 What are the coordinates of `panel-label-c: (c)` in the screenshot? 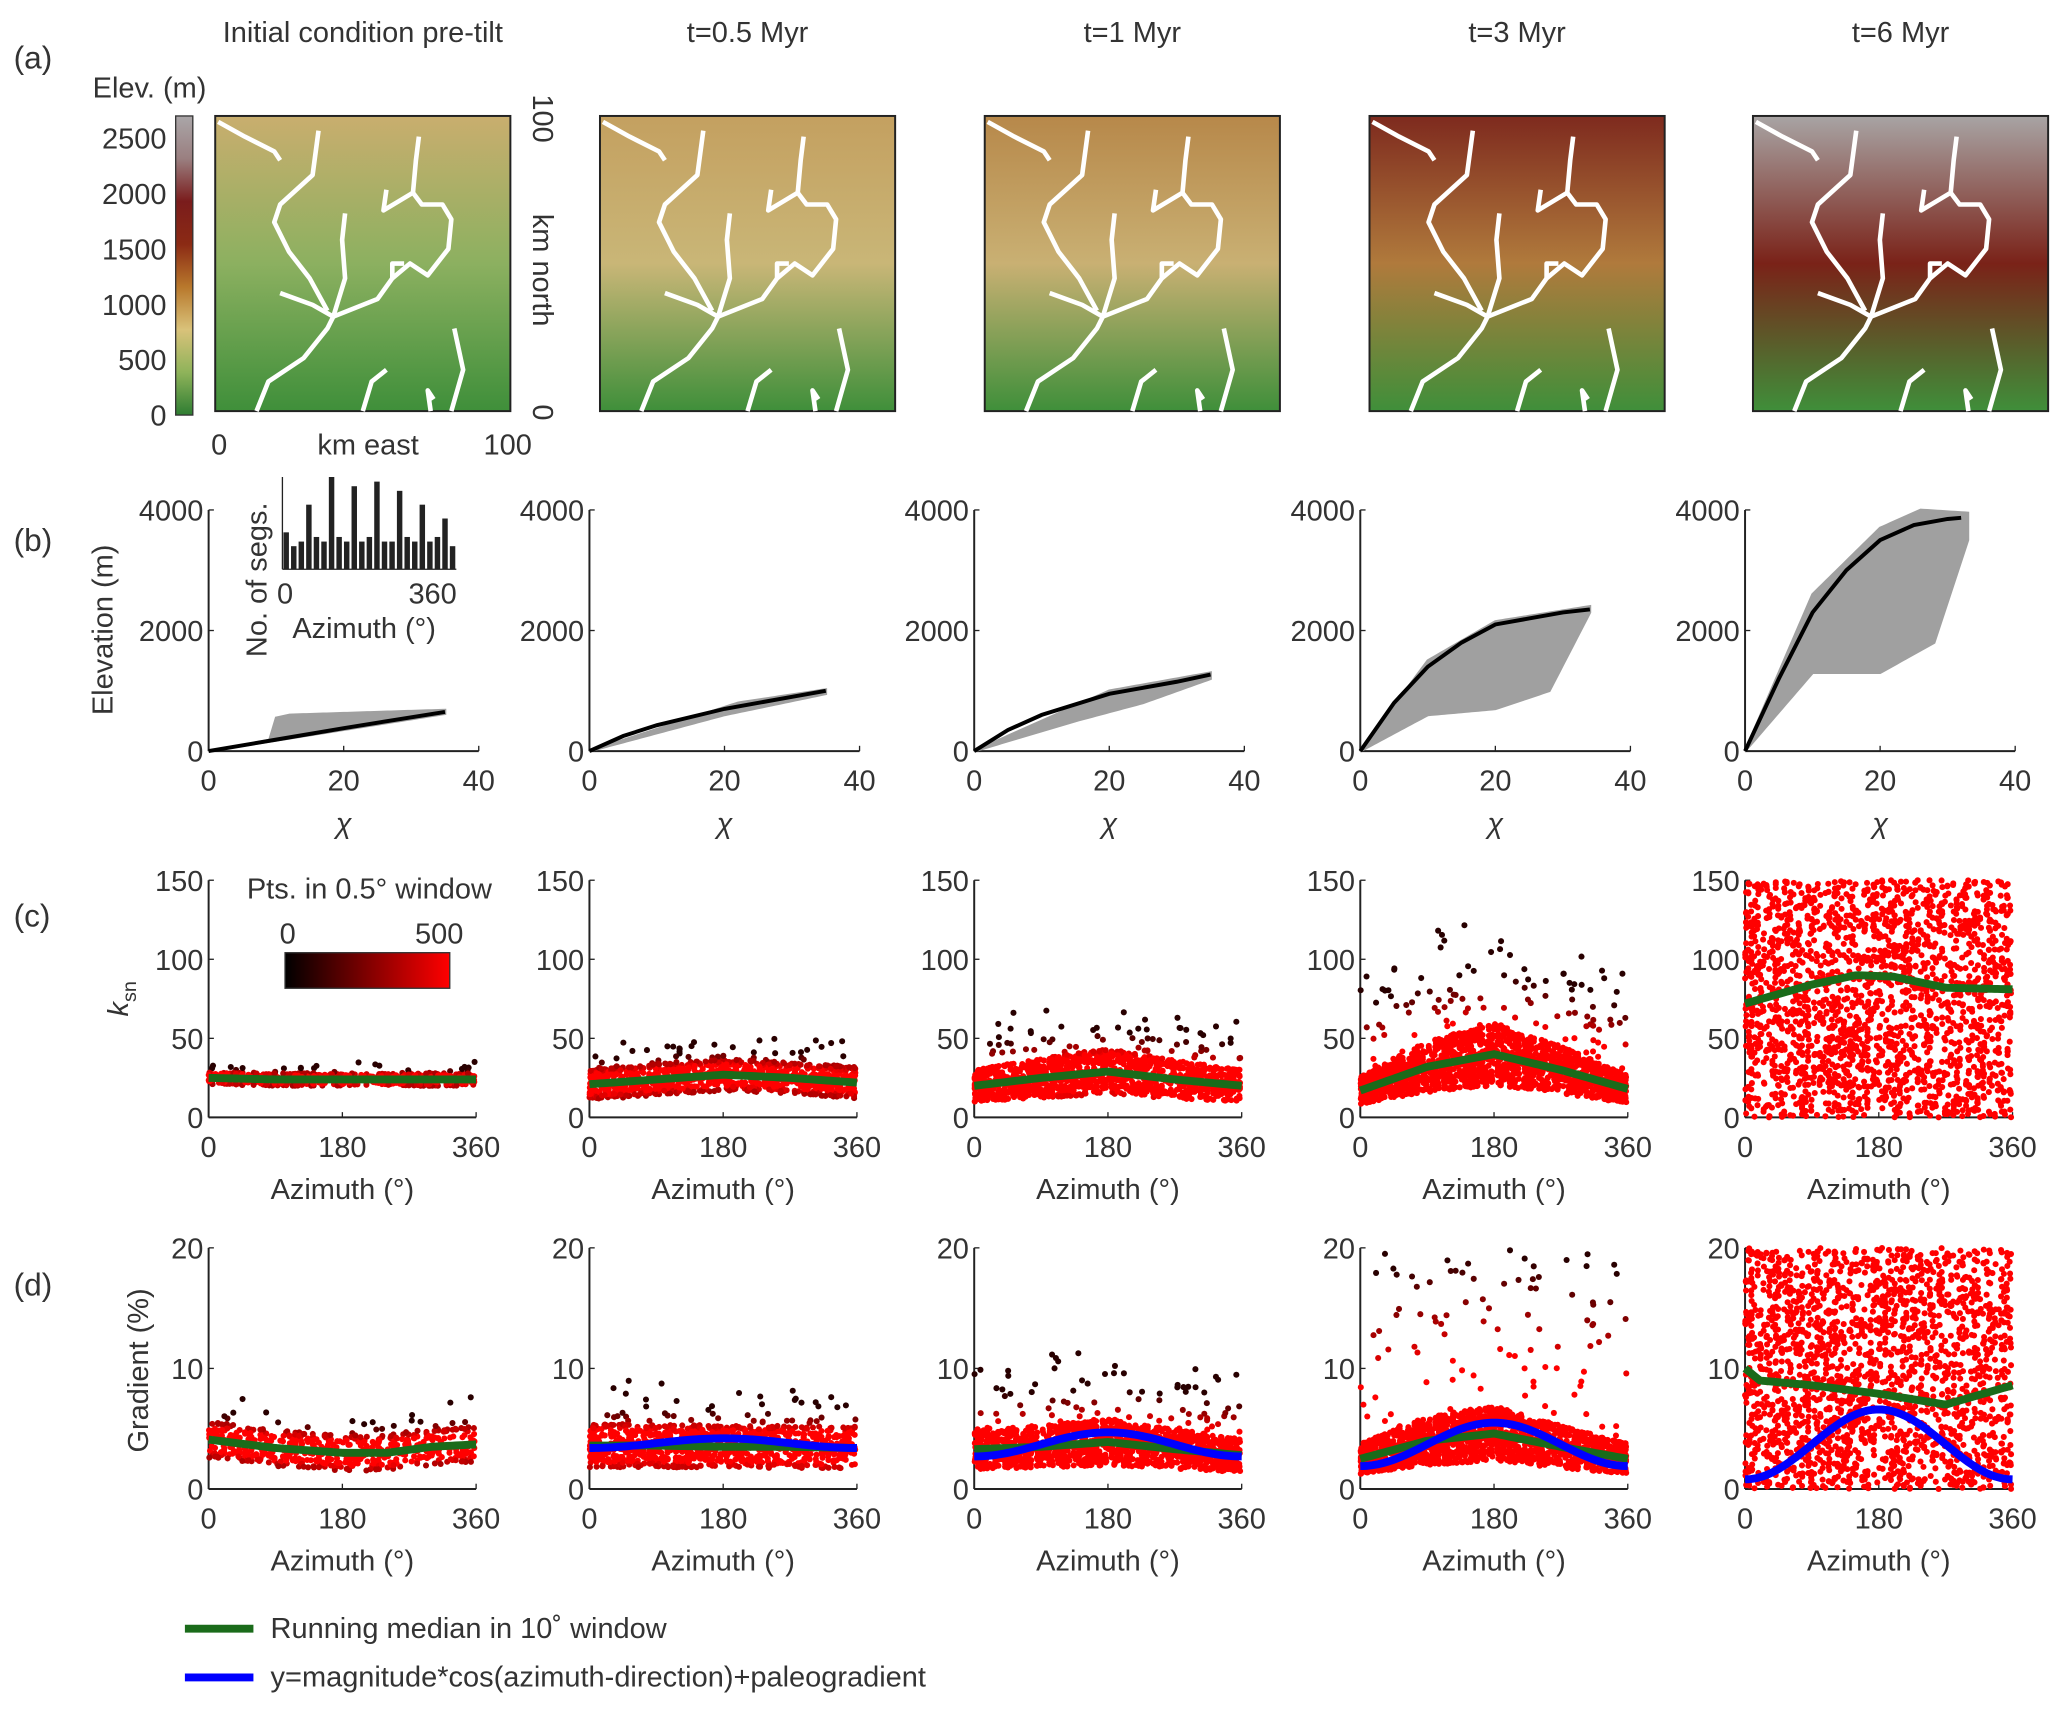 It's located at (32, 915).